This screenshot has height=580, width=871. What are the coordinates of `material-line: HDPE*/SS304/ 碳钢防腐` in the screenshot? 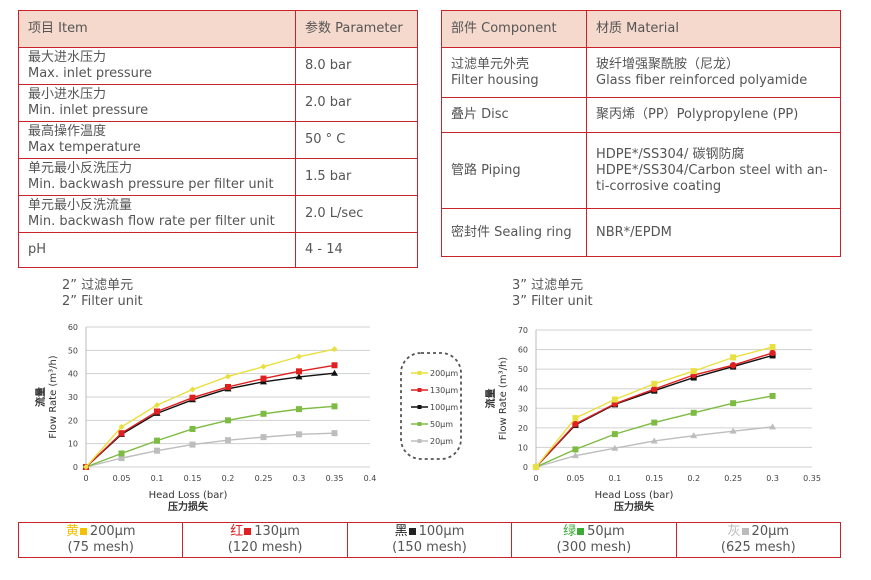 It's located at (670, 154).